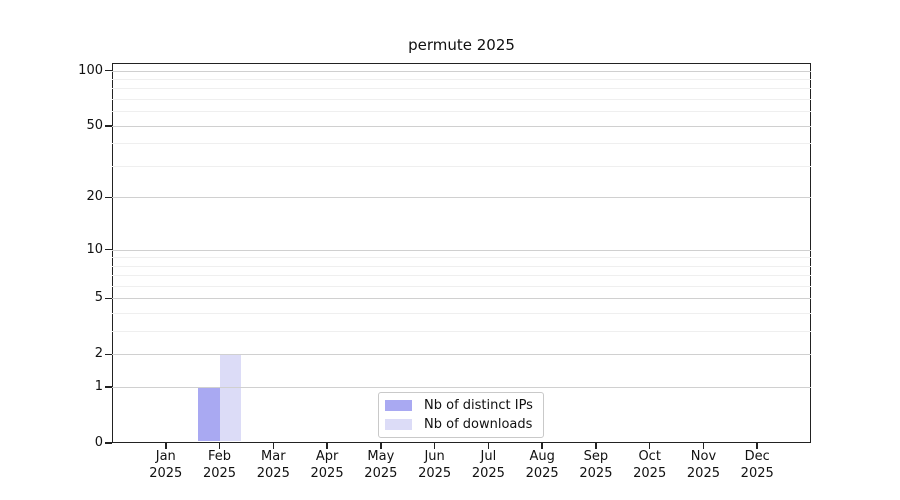 This screenshot has width=900, height=500. I want to click on x-axis-tick-label: Jun 2025, so click(435, 465).